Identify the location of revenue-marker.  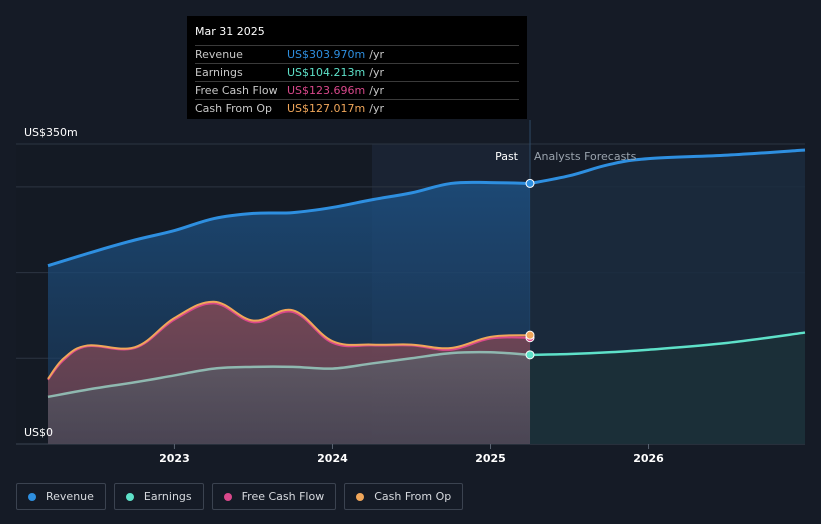
(530, 183).